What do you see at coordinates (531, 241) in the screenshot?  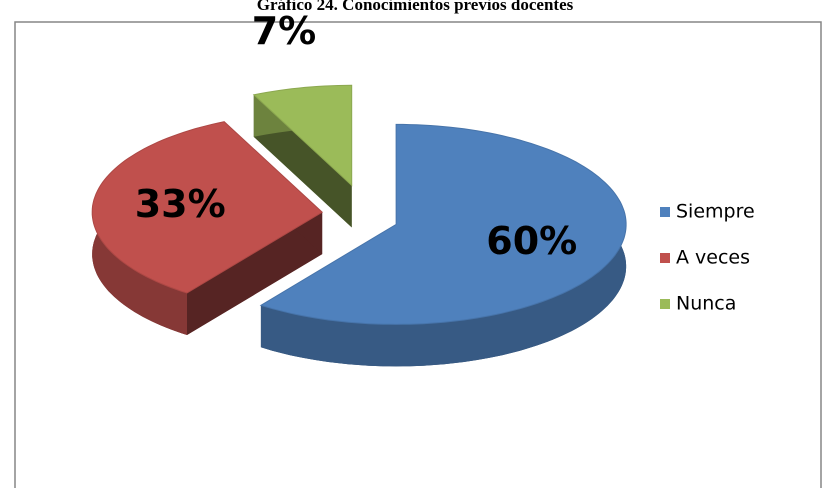 I see `data-label: 60%` at bounding box center [531, 241].